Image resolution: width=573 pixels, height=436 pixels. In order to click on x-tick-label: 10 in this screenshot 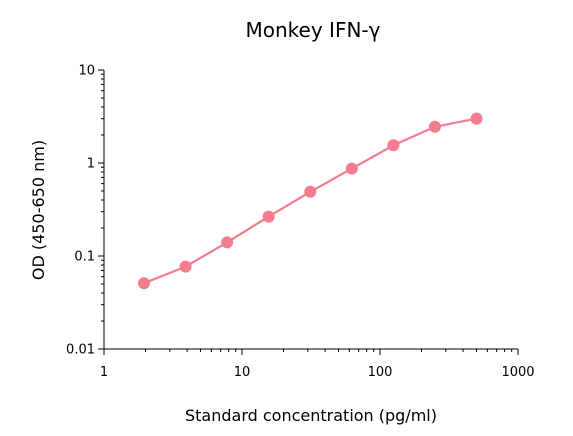, I will do `click(242, 372)`.